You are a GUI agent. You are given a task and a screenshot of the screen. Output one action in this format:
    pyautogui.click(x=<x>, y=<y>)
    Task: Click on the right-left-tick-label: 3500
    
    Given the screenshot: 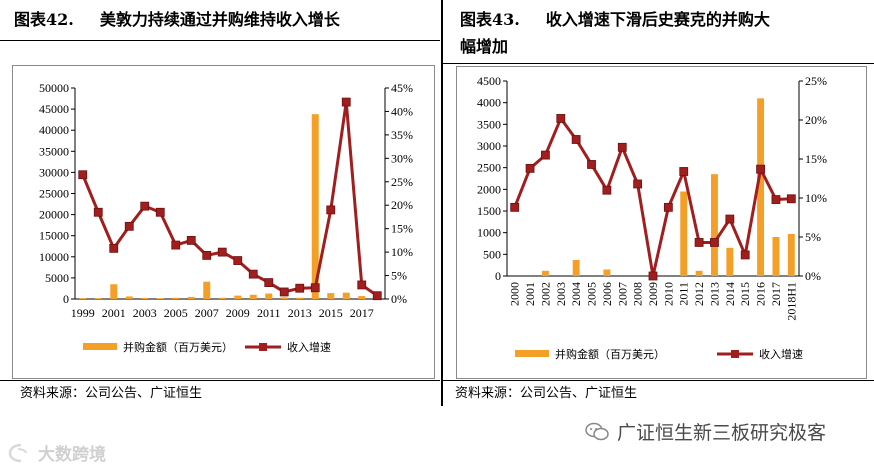 What is the action you would take?
    pyautogui.click(x=489, y=124)
    